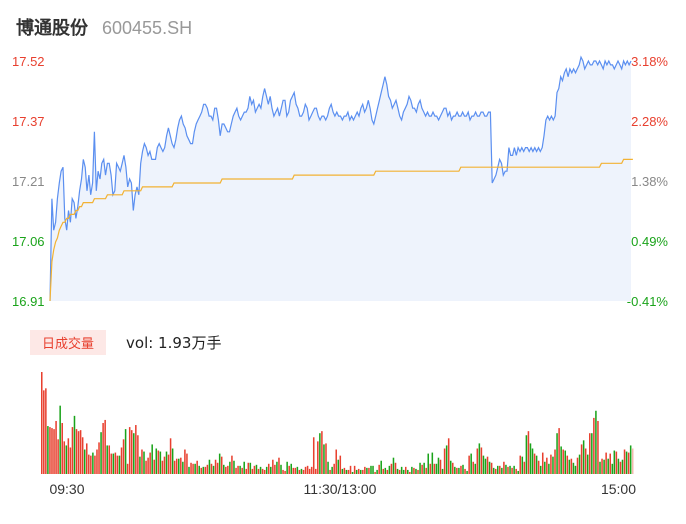 Image resolution: width=686 pixels, height=524 pixels. What do you see at coordinates (68, 342) in the screenshot?
I see `volume-badge: 日成交量` at bounding box center [68, 342].